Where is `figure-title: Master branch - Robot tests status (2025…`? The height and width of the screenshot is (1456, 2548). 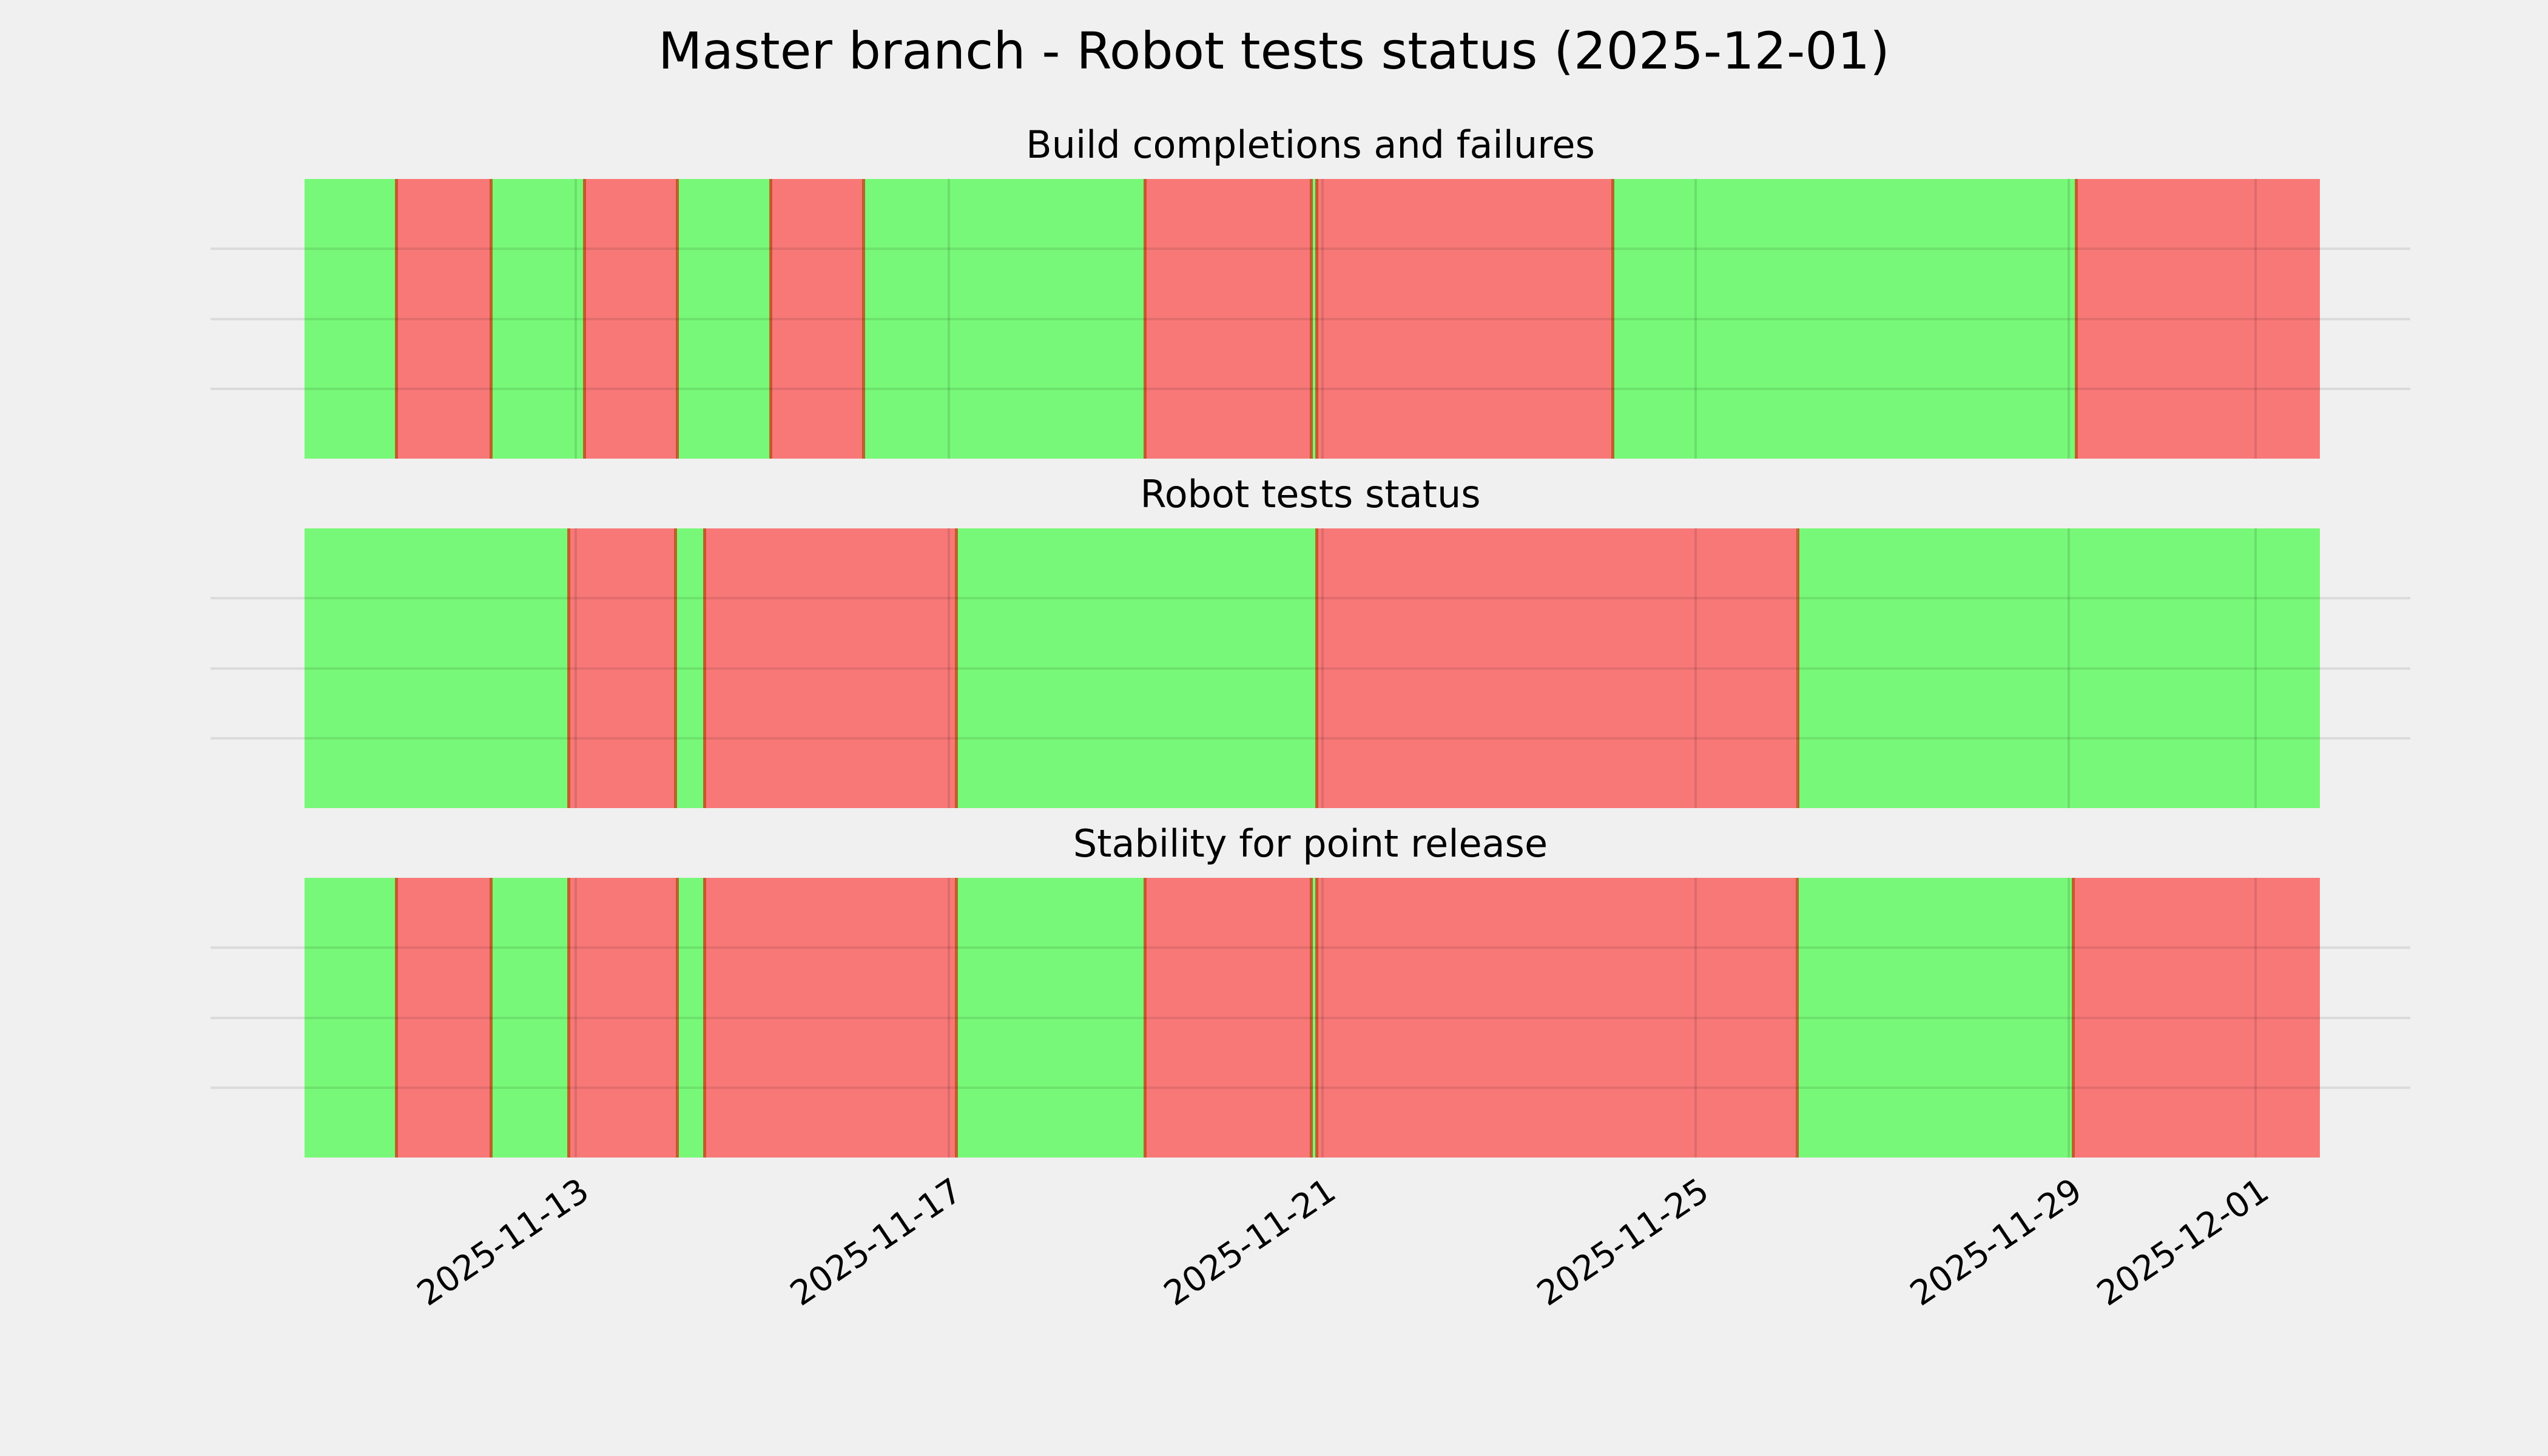
figure-title: Master branch - Robot tests status (2025… is located at coordinates (1274, 51).